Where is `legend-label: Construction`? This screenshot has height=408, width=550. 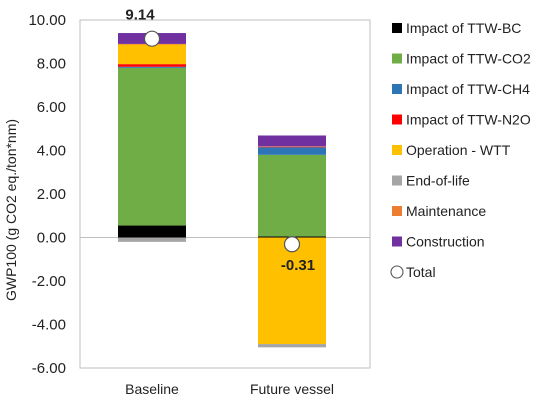
legend-label: Construction is located at coordinates (445, 242).